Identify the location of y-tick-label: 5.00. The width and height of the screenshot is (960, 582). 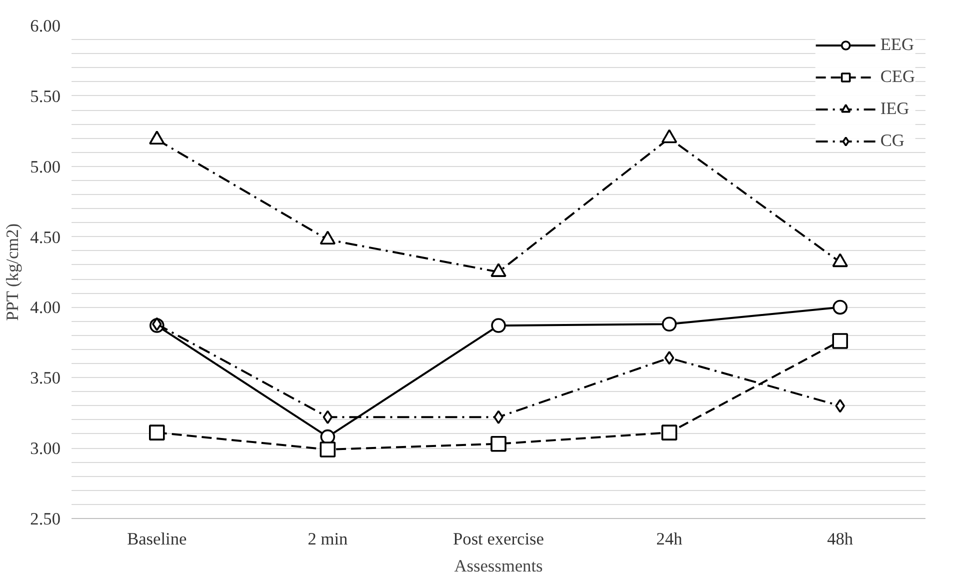
(45, 166).